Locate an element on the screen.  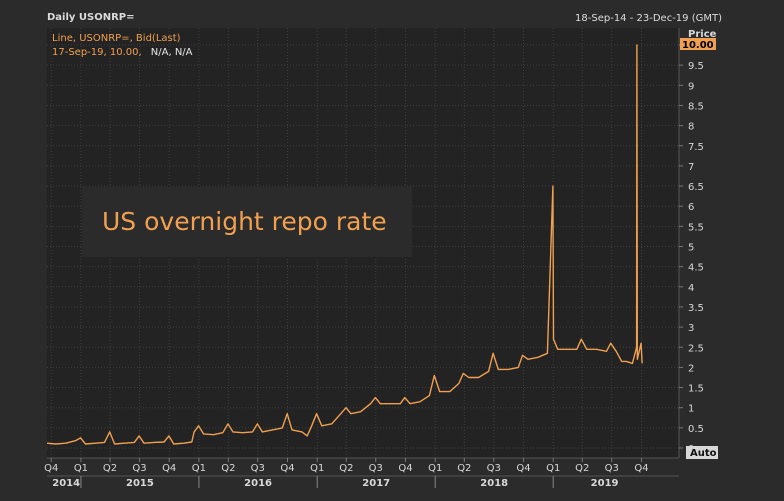
year-label: 2018 is located at coordinates (494, 483).